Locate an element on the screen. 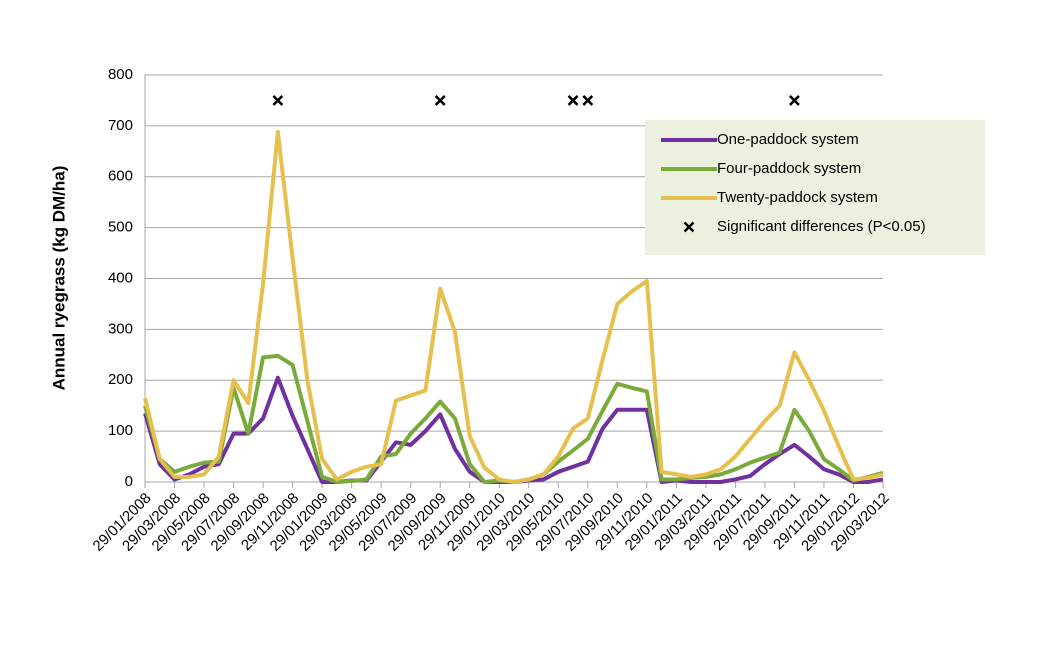 The image size is (1040, 649). legend-marker is located at coordinates (689, 227).